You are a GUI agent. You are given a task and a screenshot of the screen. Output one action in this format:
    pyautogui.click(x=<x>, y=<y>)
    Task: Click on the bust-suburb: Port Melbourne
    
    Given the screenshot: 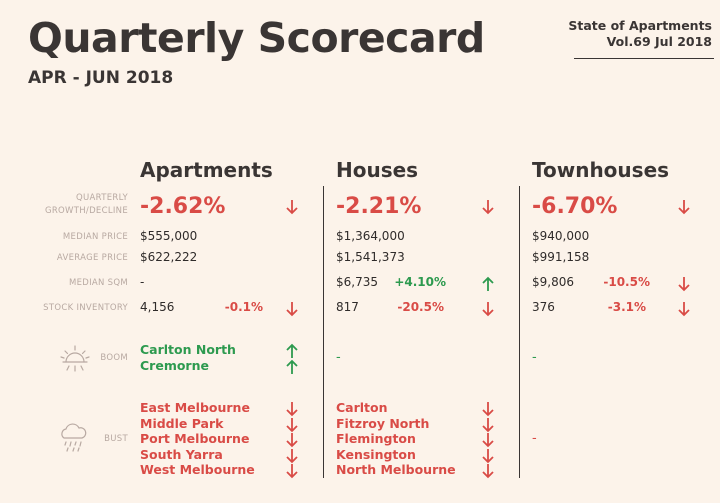 What is the action you would take?
    pyautogui.click(x=195, y=438)
    